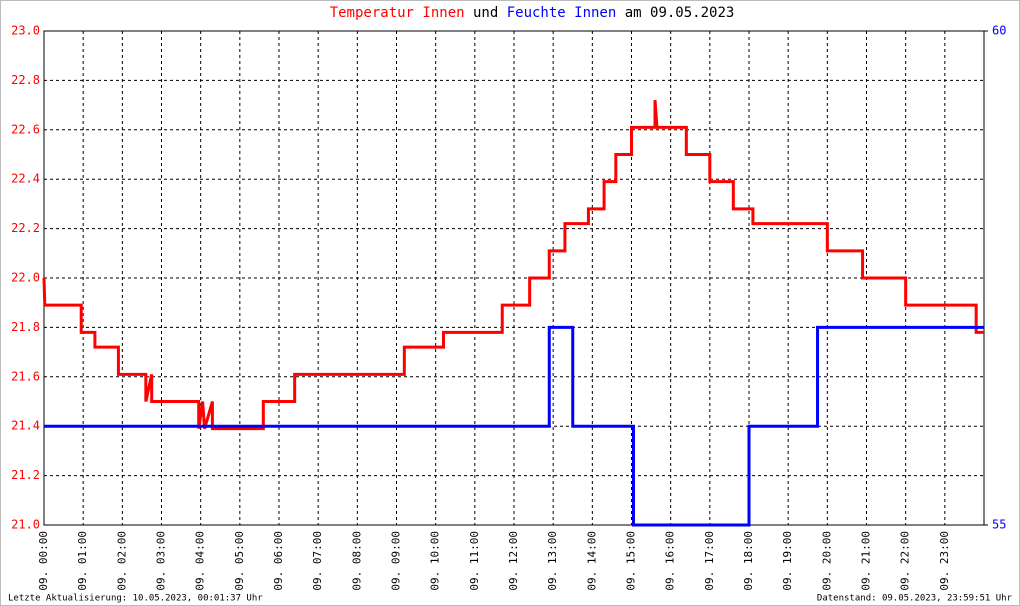 The height and width of the screenshot is (606, 1020). What do you see at coordinates (82, 561) in the screenshot?
I see `x-tick-label: 09. 01:00` at bounding box center [82, 561].